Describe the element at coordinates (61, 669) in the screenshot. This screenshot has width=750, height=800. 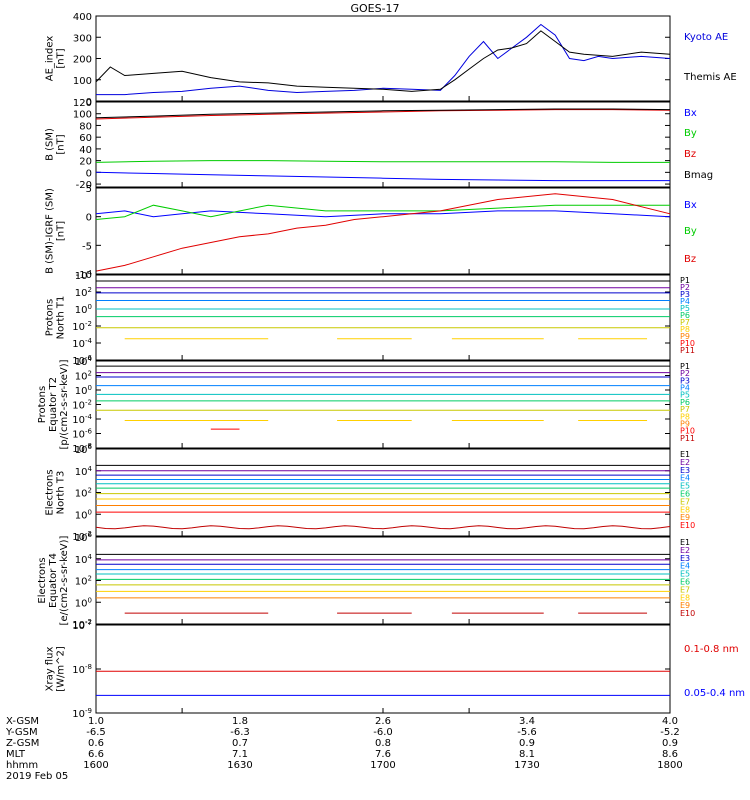
I see `y-axis-label: [W/m^2]` at that location.